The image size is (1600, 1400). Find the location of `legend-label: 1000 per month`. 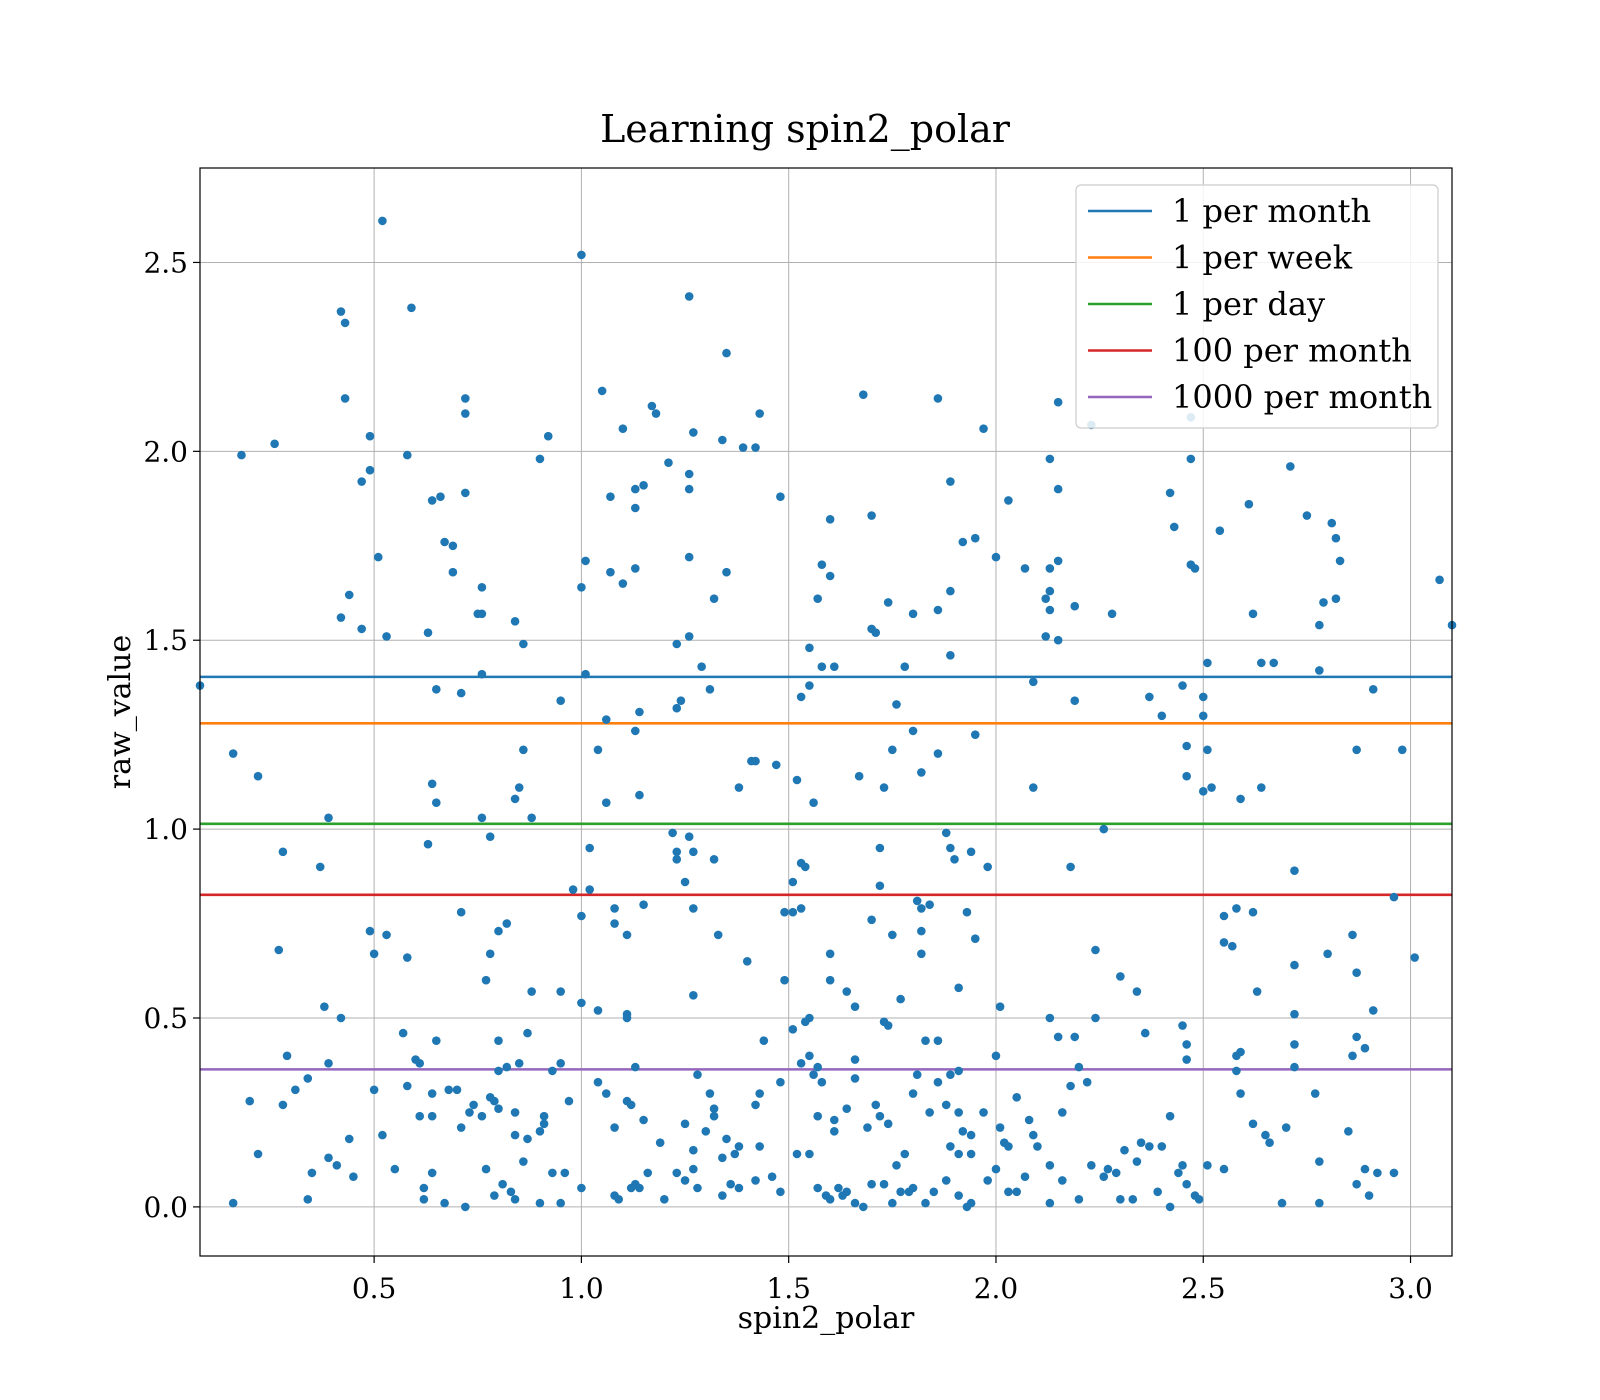

legend-label: 1000 per month is located at coordinates (1302, 397).